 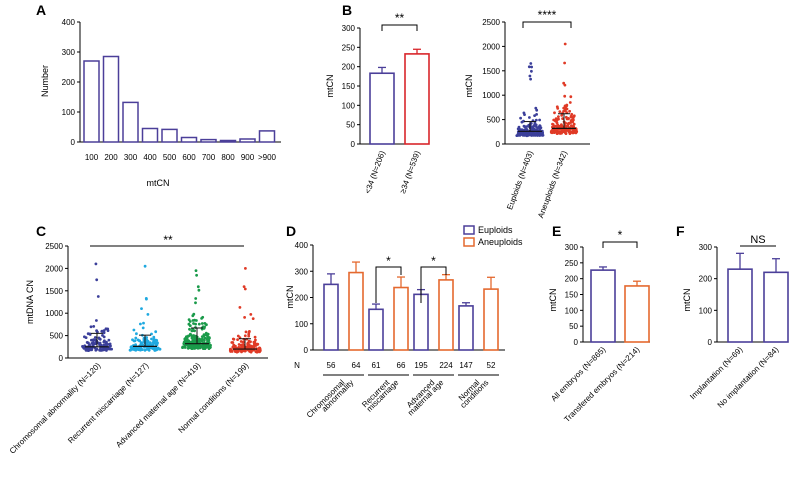 I want to click on panel-d-n-label: 56, so click(x=331, y=365).